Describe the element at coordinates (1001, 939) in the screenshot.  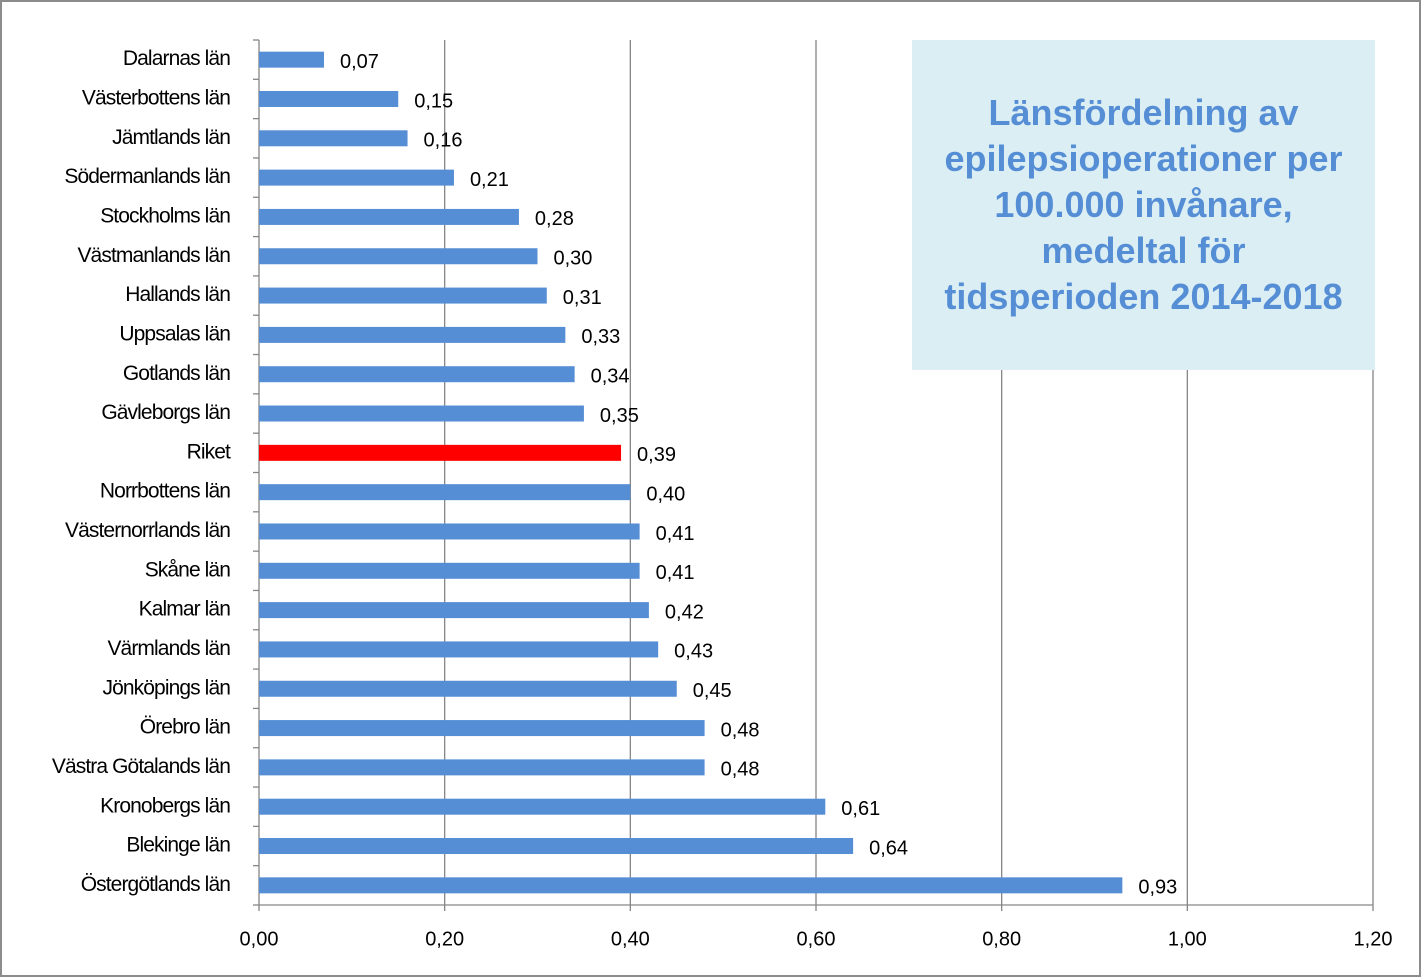
I see `x-tick-label: 0,80` at that location.